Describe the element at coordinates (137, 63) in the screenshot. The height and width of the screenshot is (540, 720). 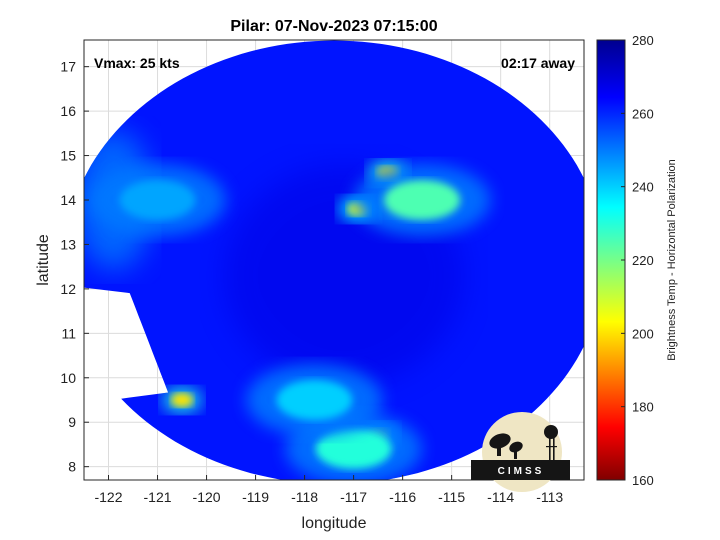
I see `vmax-annotation: Vmax: 25 kts` at that location.